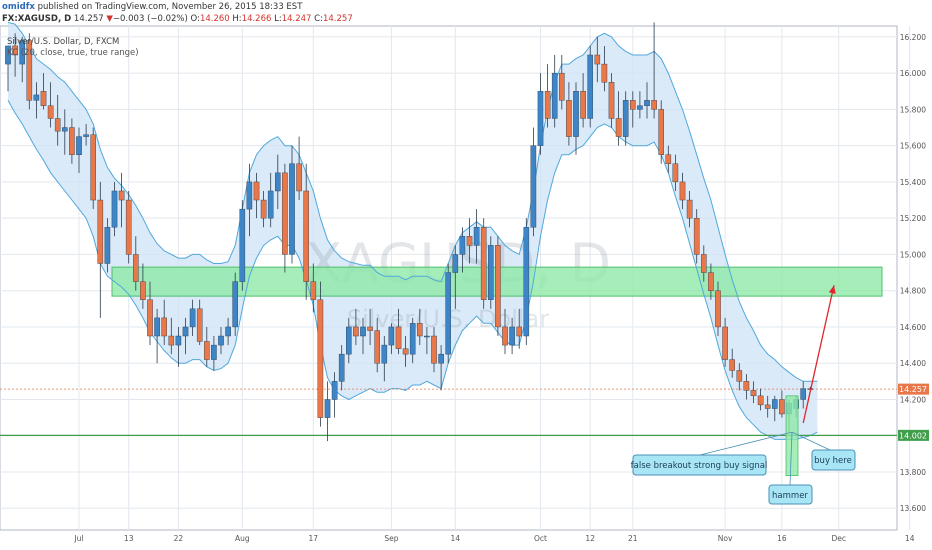  Describe the element at coordinates (833, 460) in the screenshot. I see `annotation-buy-here: buy here` at that location.